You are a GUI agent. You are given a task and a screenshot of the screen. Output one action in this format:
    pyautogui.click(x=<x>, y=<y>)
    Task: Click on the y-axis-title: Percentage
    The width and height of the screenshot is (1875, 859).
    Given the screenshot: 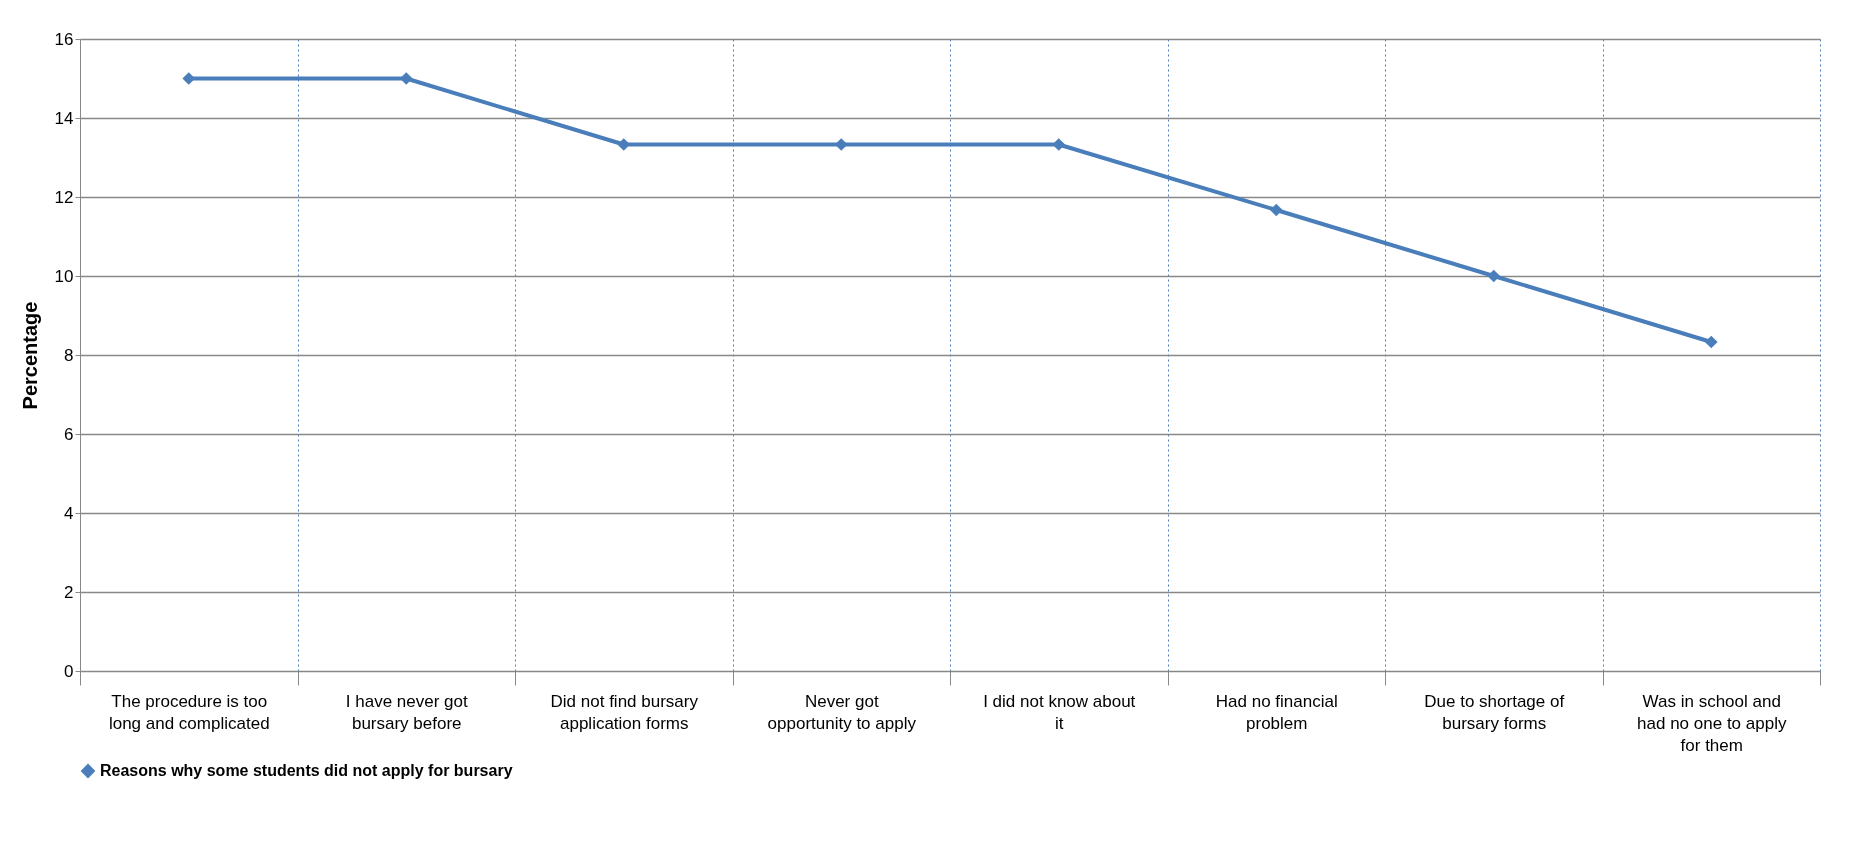 What is the action you would take?
    pyautogui.click(x=29, y=355)
    